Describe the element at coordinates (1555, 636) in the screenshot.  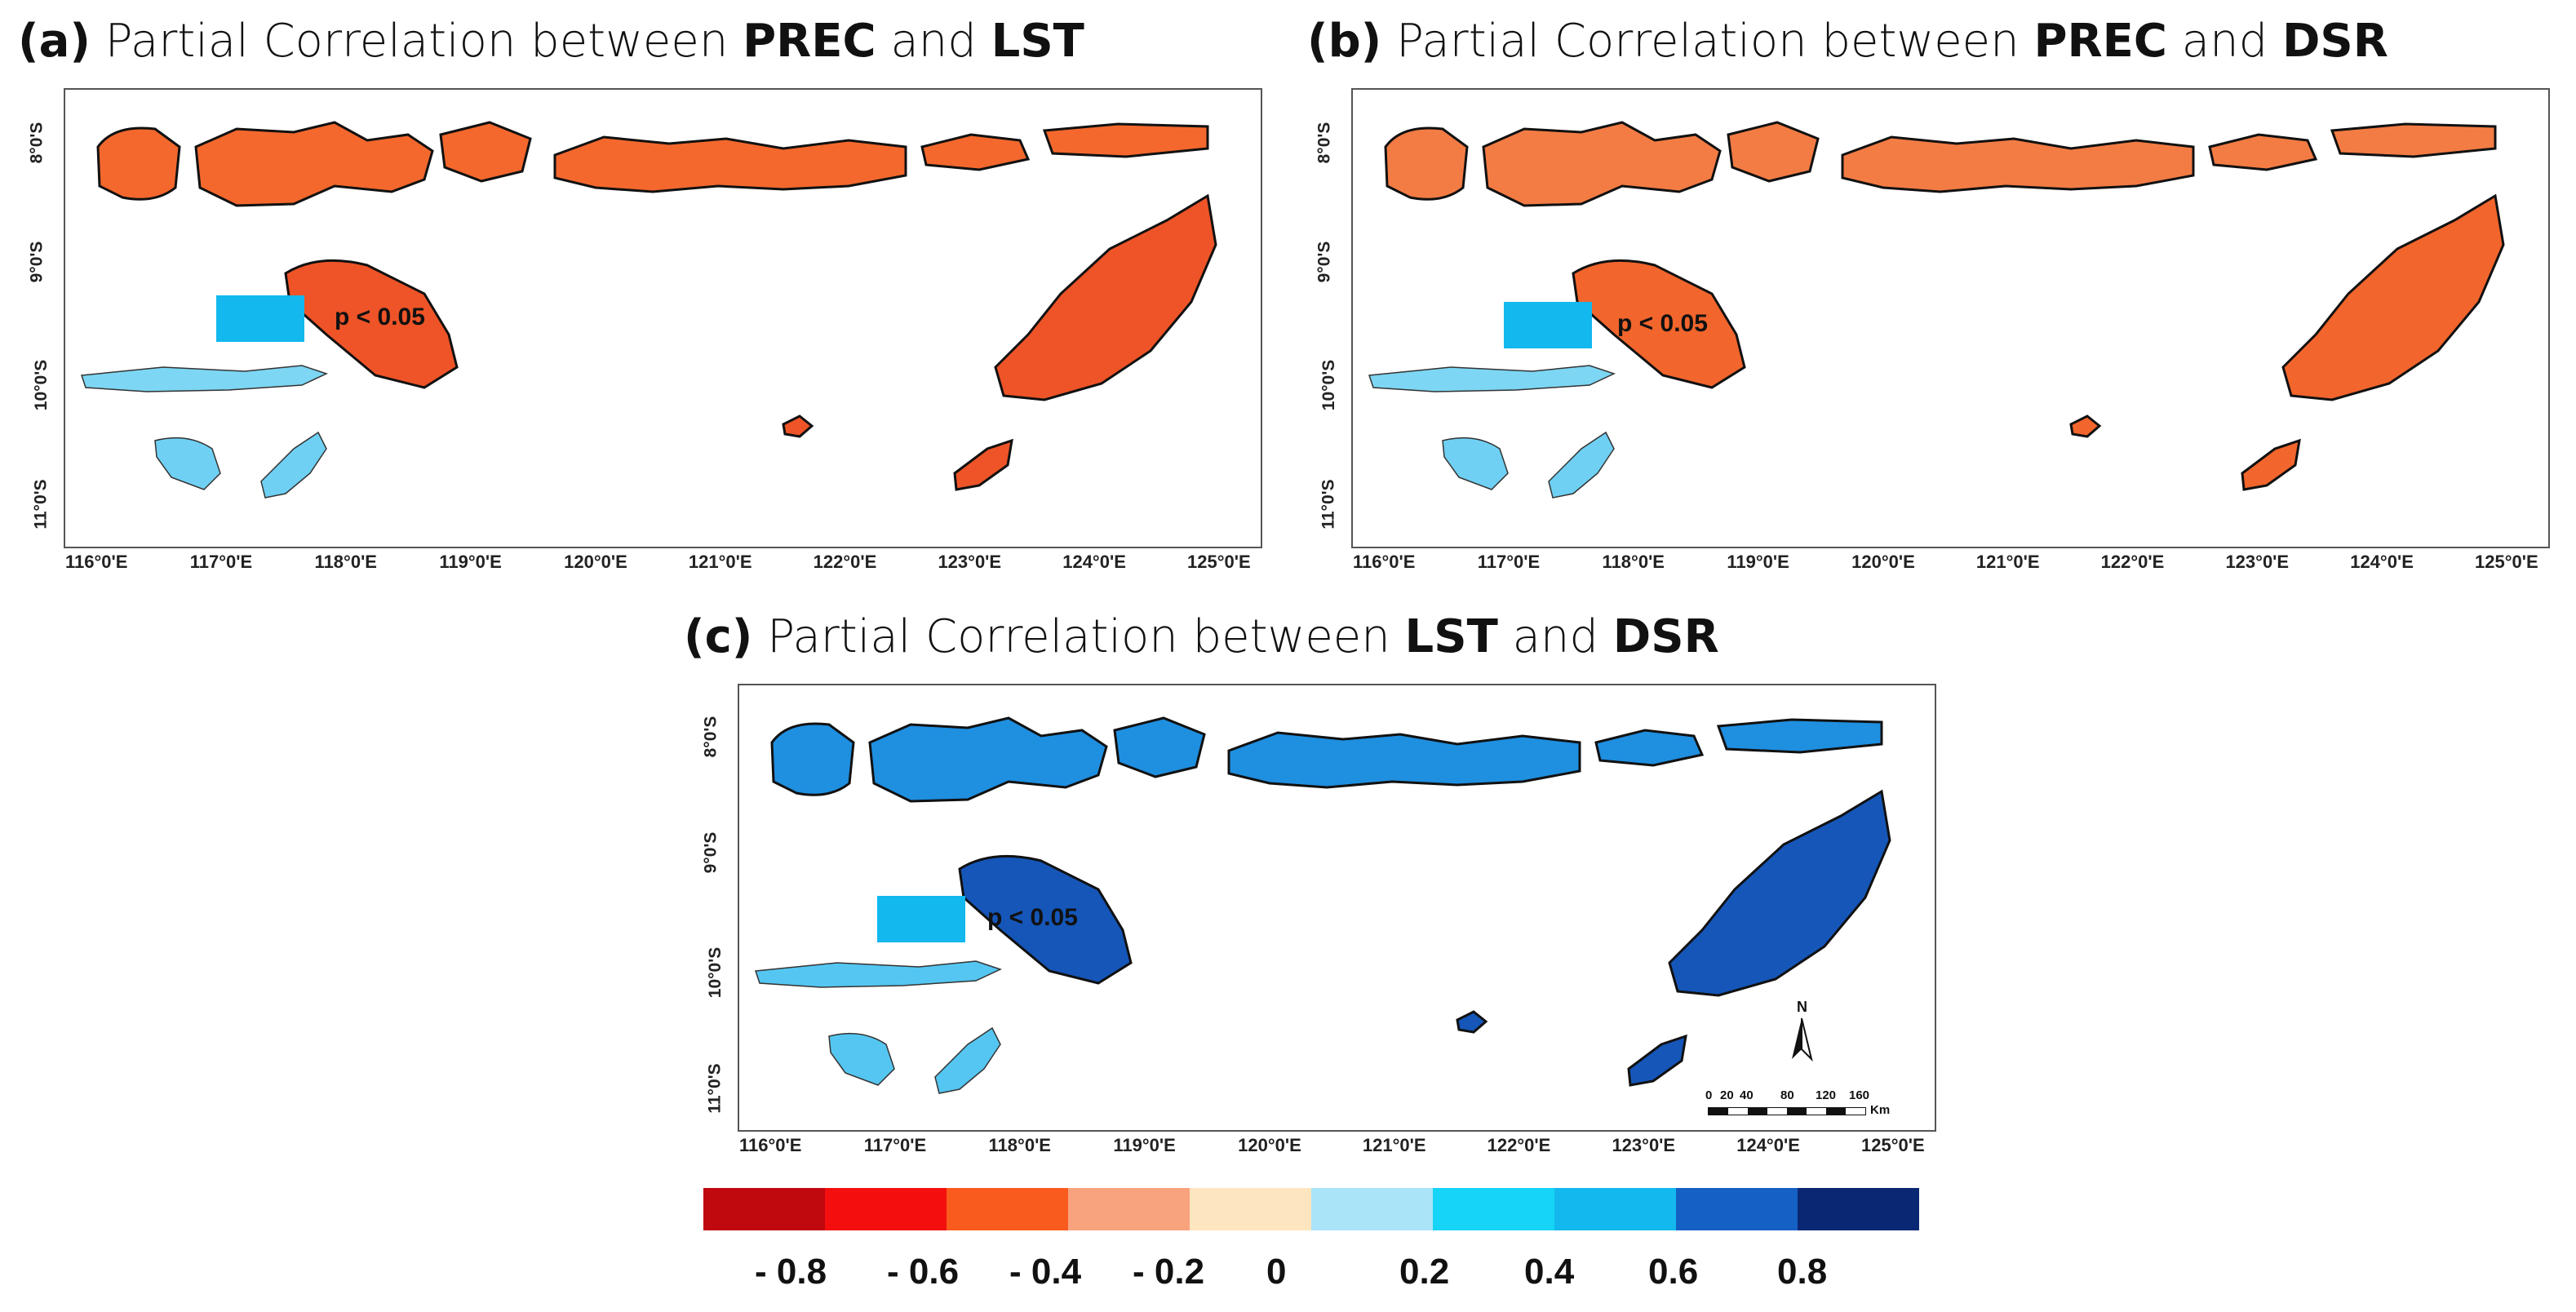
I see `panel-c-joiner: and` at that location.